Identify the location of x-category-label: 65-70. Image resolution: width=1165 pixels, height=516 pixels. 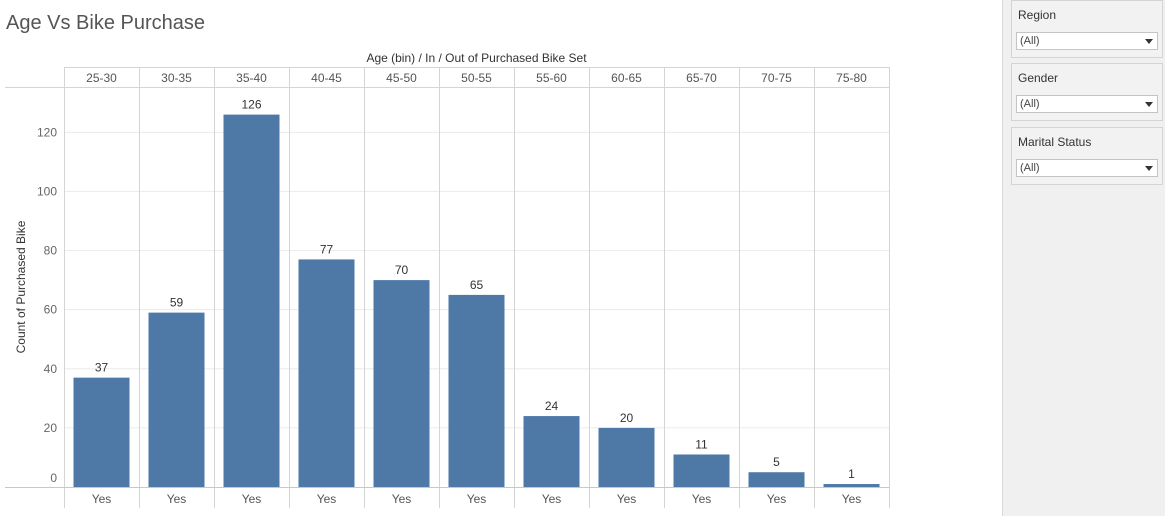
(701, 78).